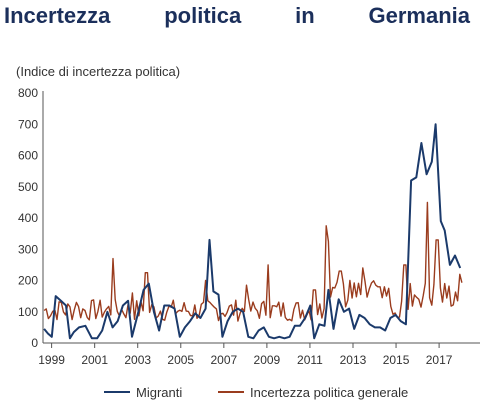 The image size is (486, 413). I want to click on x-tick-label: 2015, so click(396, 360).